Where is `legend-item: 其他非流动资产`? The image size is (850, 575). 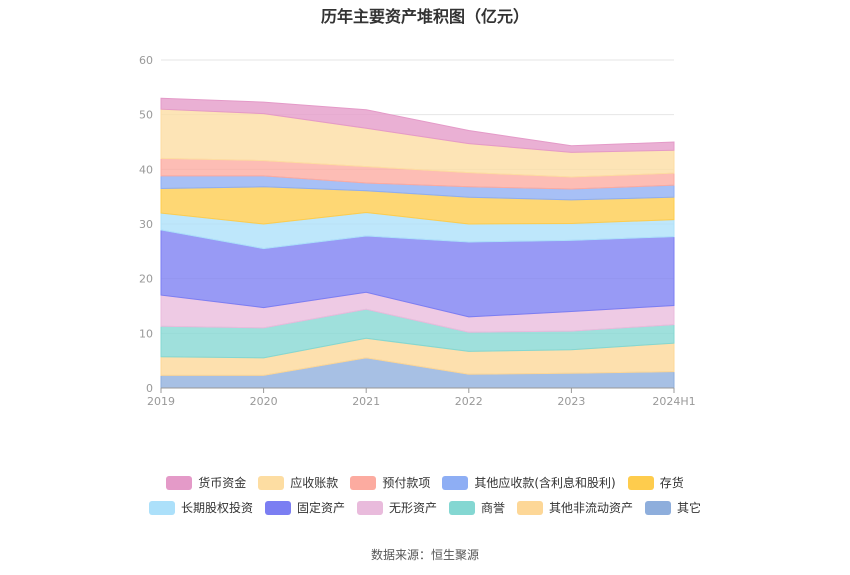 legend-item: 其他非流动资产 is located at coordinates (575, 507).